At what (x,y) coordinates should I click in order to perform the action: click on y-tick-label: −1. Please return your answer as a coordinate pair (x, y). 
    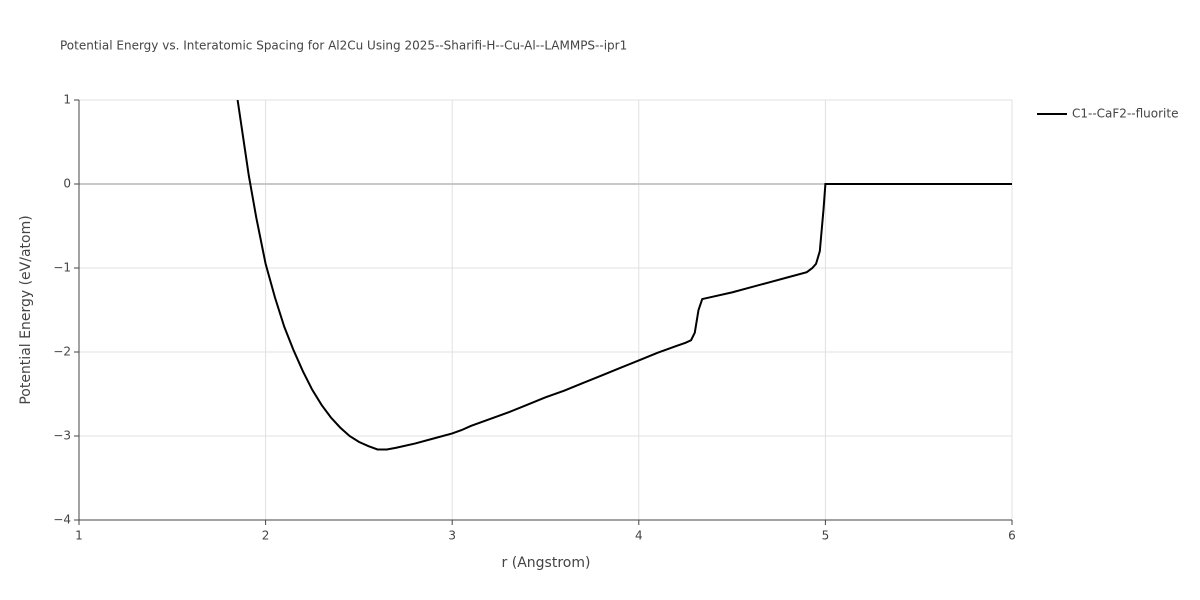
    Looking at the image, I should click on (62, 268).